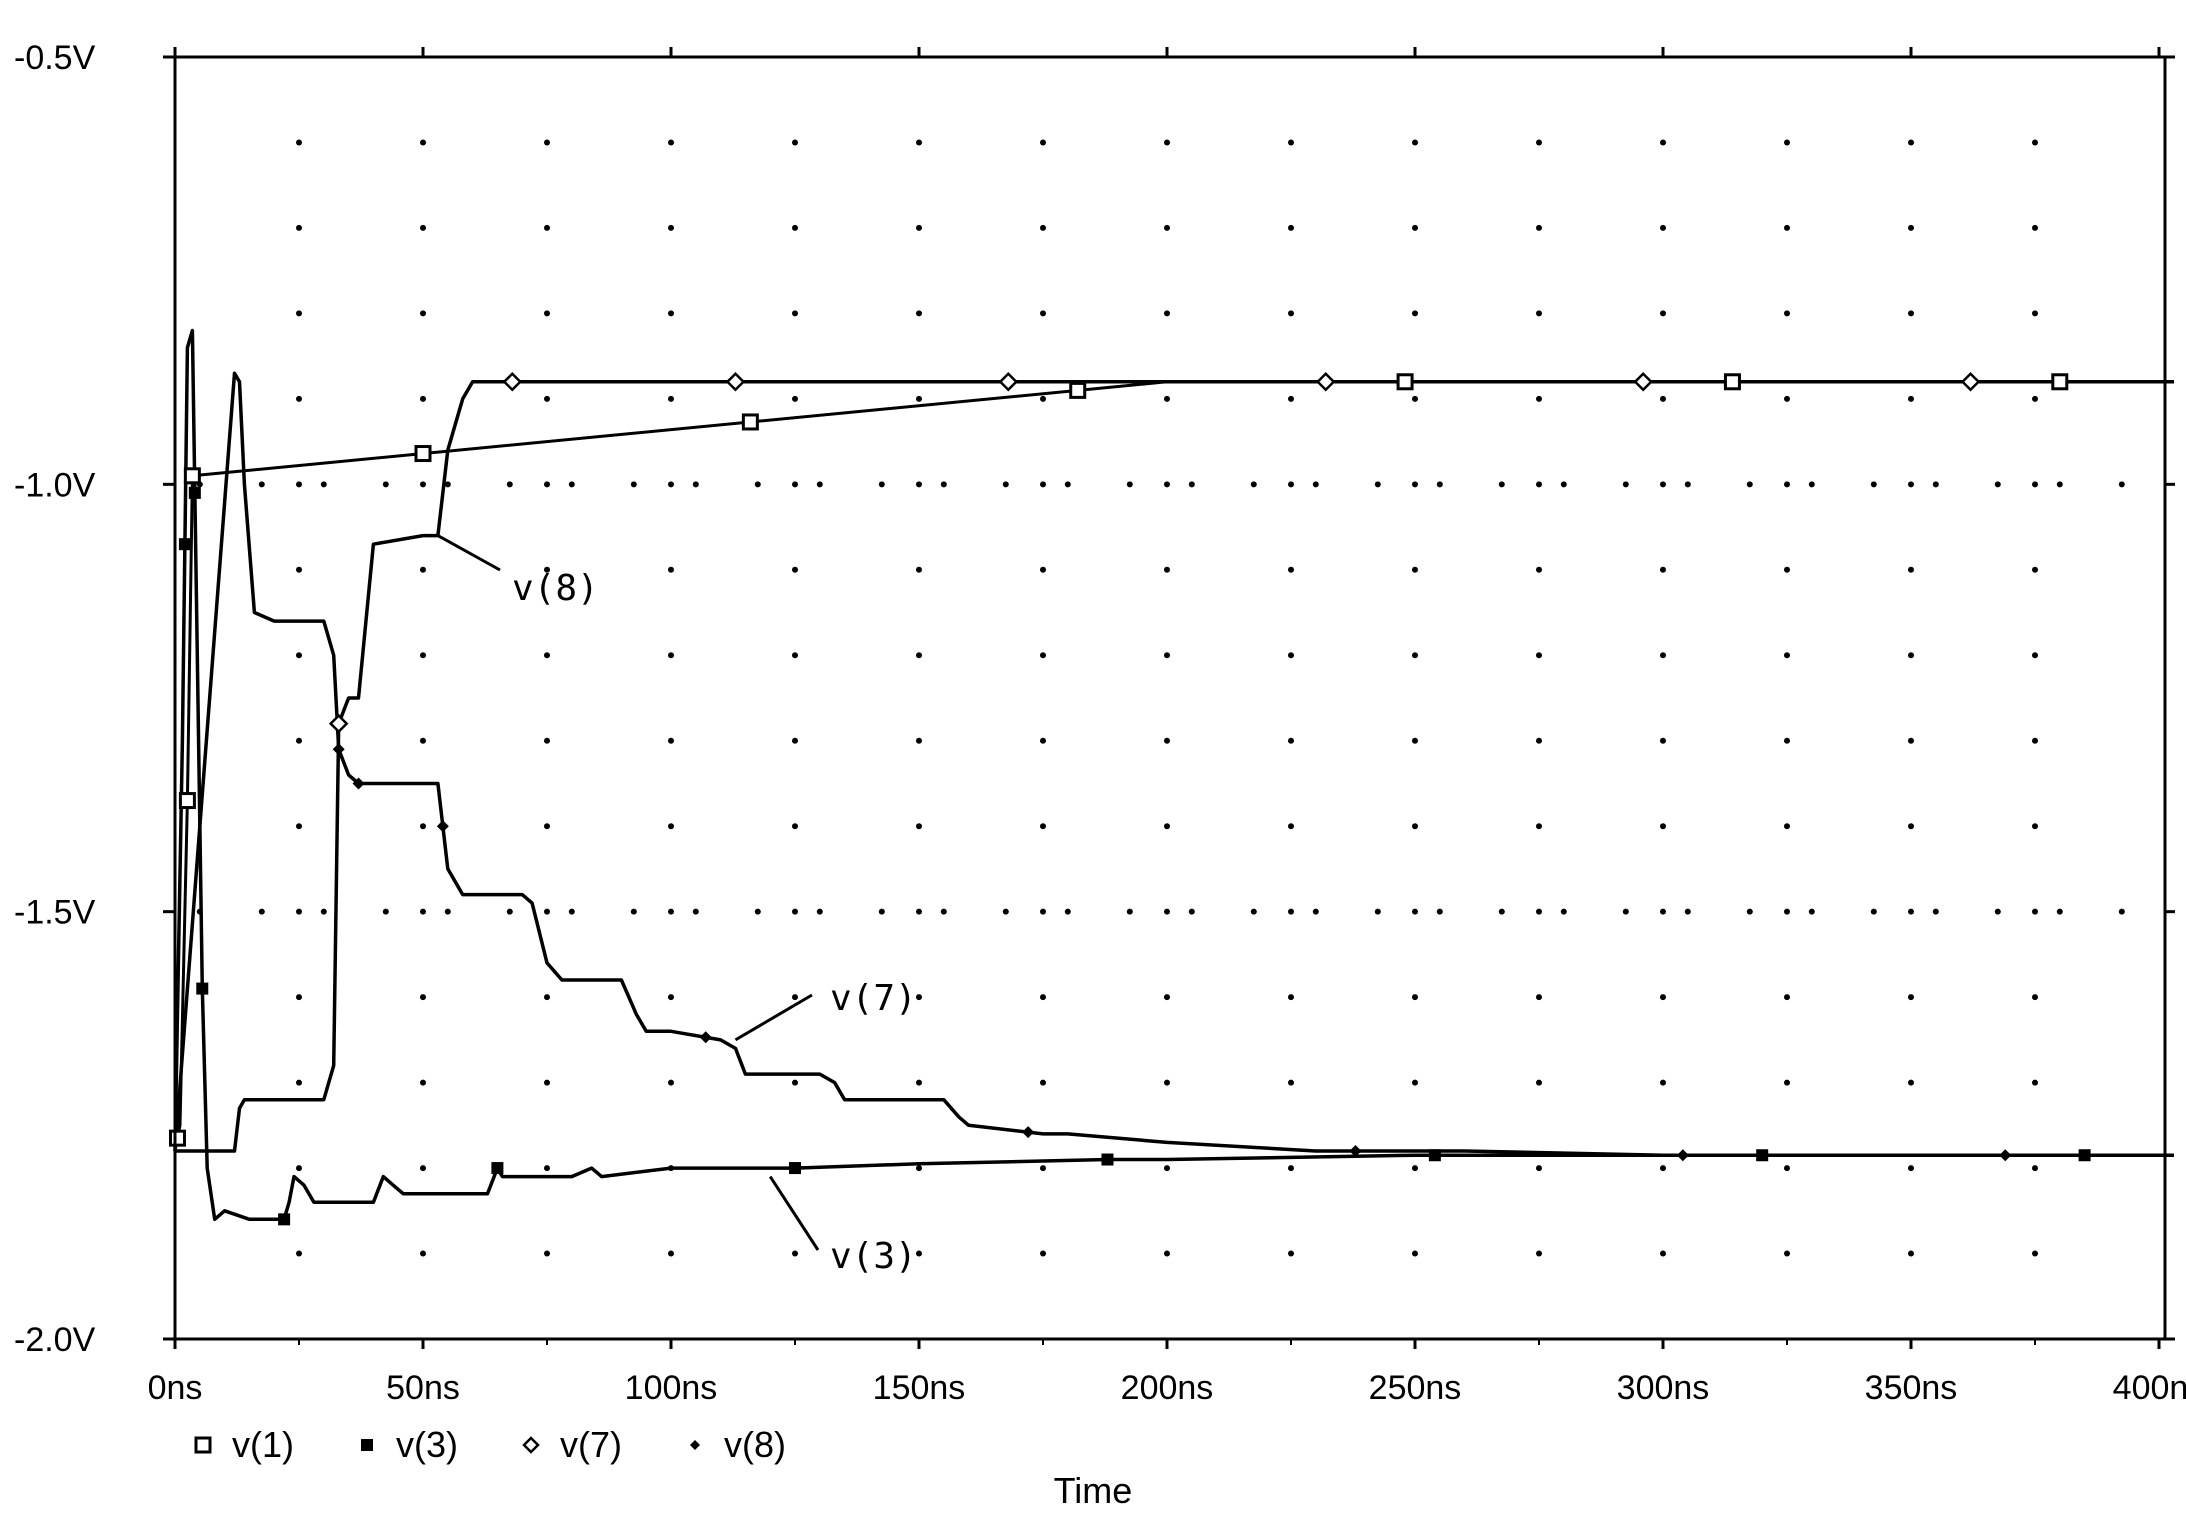 Image resolution: width=2186 pixels, height=1522 pixels. I want to click on x-tick-label: 300ns, so click(1663, 1388).